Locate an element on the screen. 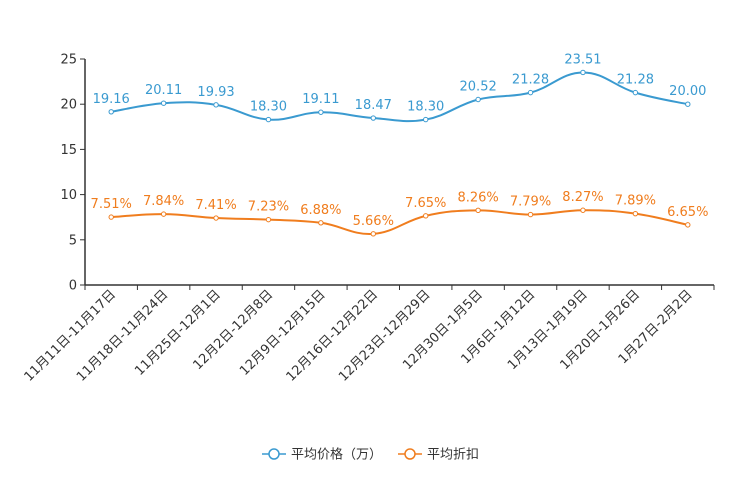 The image size is (744, 496). legend: 平均价格（万） 平均折扣 is located at coordinates (370, 455).